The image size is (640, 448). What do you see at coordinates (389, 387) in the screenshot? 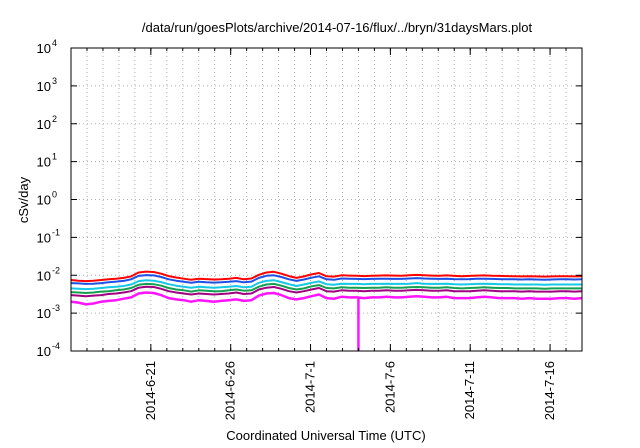
I see `x-tick-label: 2014-7-6` at bounding box center [389, 387].